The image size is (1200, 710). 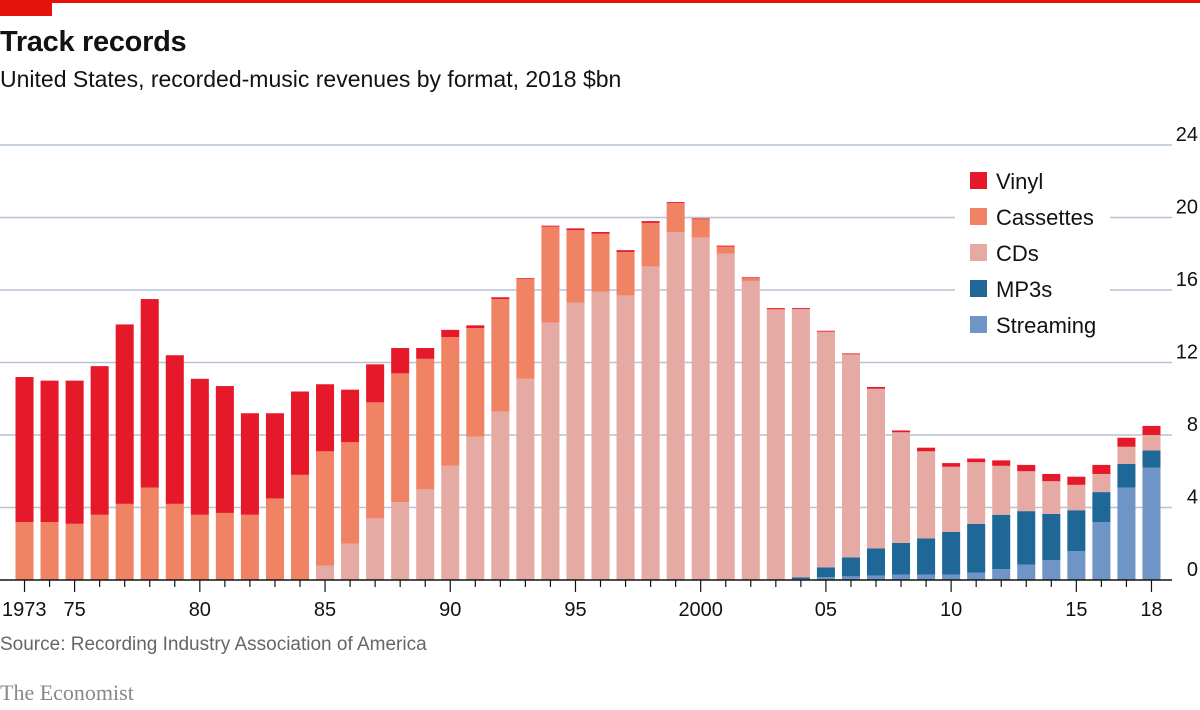 I want to click on x-axis: 1973 75 80 85 90 95 2000 05 10 15 18, so click(x=586, y=600).